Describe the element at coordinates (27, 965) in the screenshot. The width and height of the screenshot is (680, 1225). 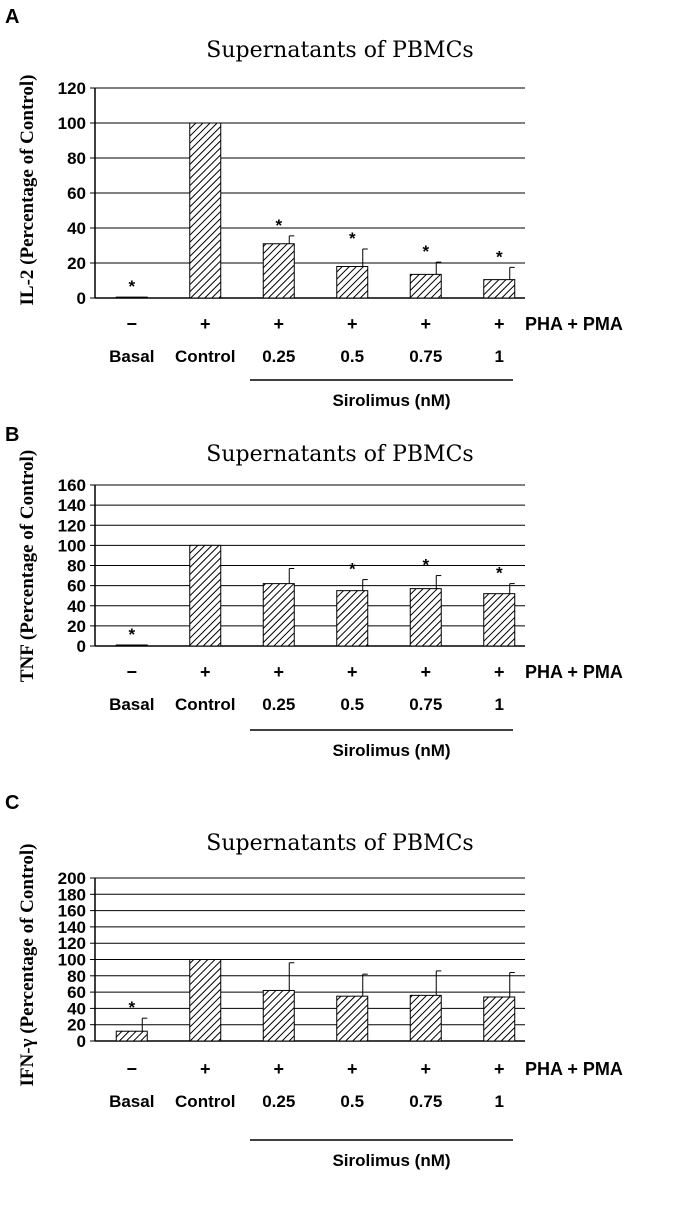
I see `y-axis-label: IFN-γ (Percentage of Control)` at that location.